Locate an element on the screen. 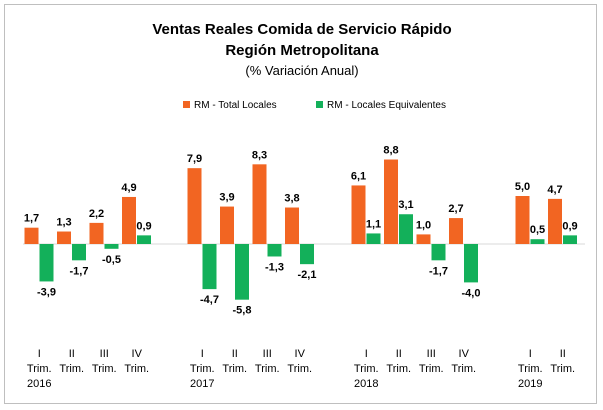 This screenshot has height=410, width=603. bar-total-2019-q2 is located at coordinates (555, 221).